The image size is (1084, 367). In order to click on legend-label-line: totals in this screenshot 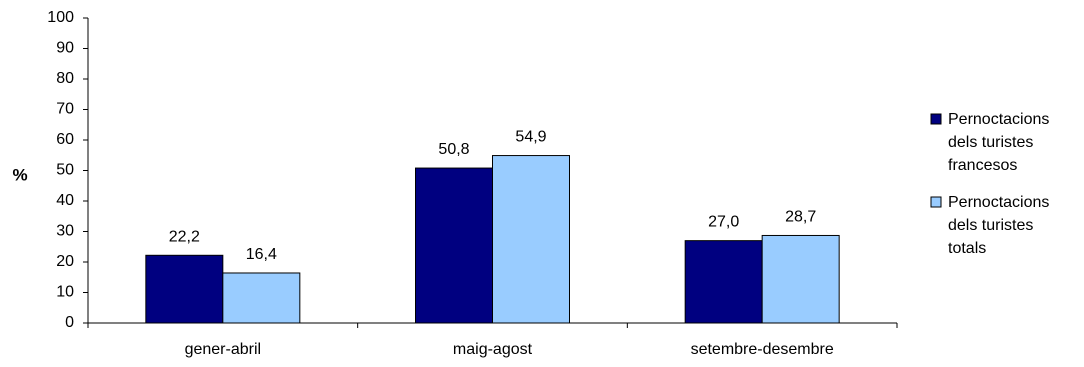, I will do `click(967, 248)`.